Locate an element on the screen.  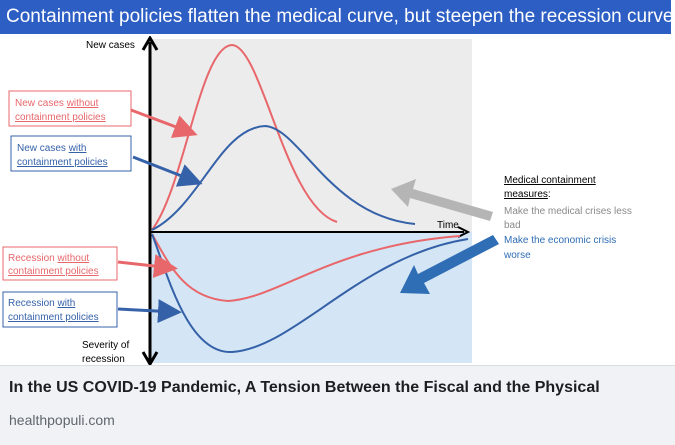
arrow-recession-without is located at coordinates (147, 266).